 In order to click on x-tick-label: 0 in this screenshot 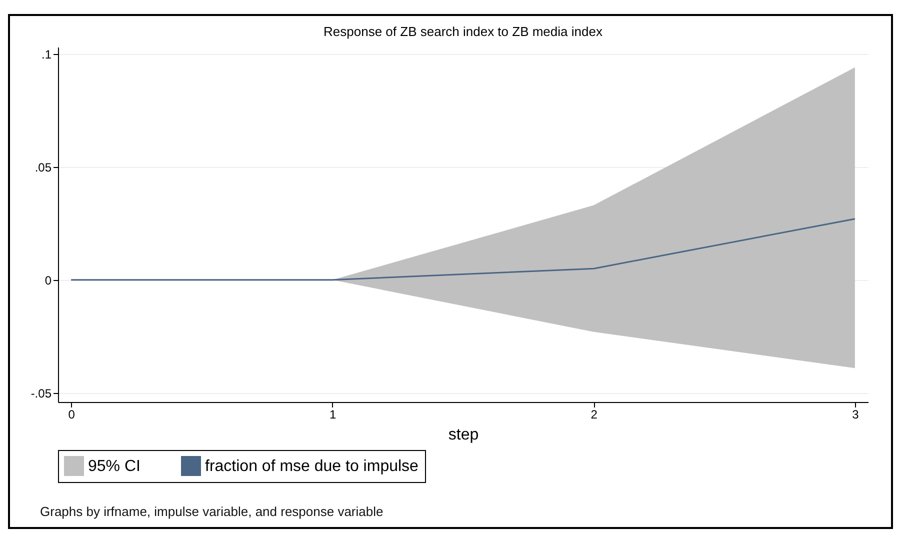, I will do `click(72, 415)`.